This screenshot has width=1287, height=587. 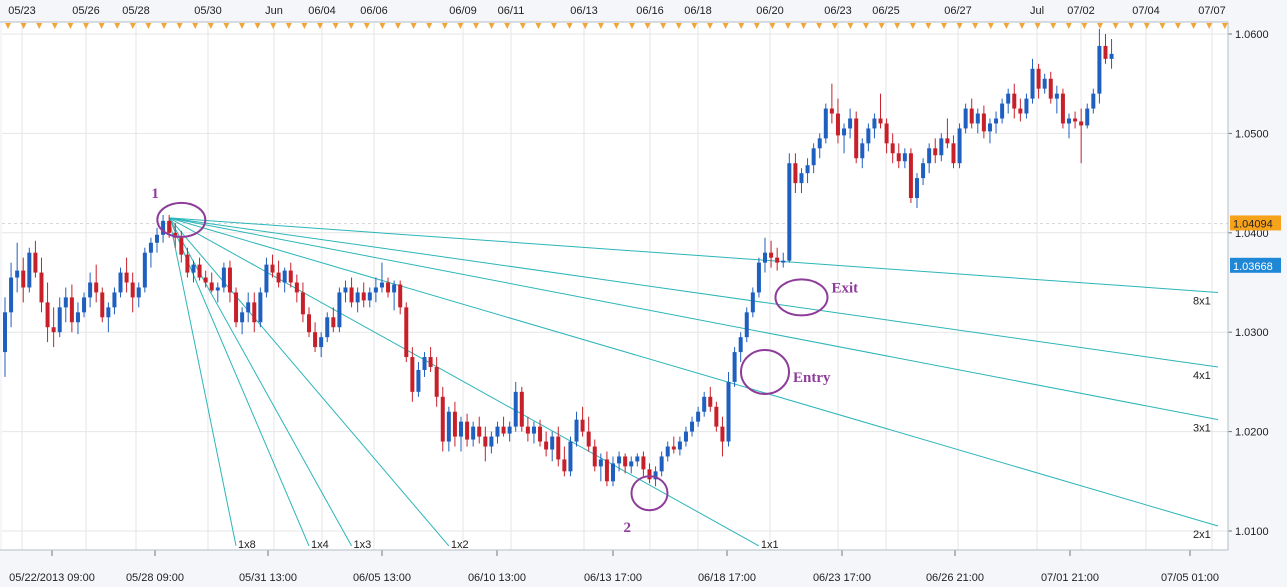 What do you see at coordinates (650, 11) in the screenshot?
I see `top-date-label: 06/16` at bounding box center [650, 11].